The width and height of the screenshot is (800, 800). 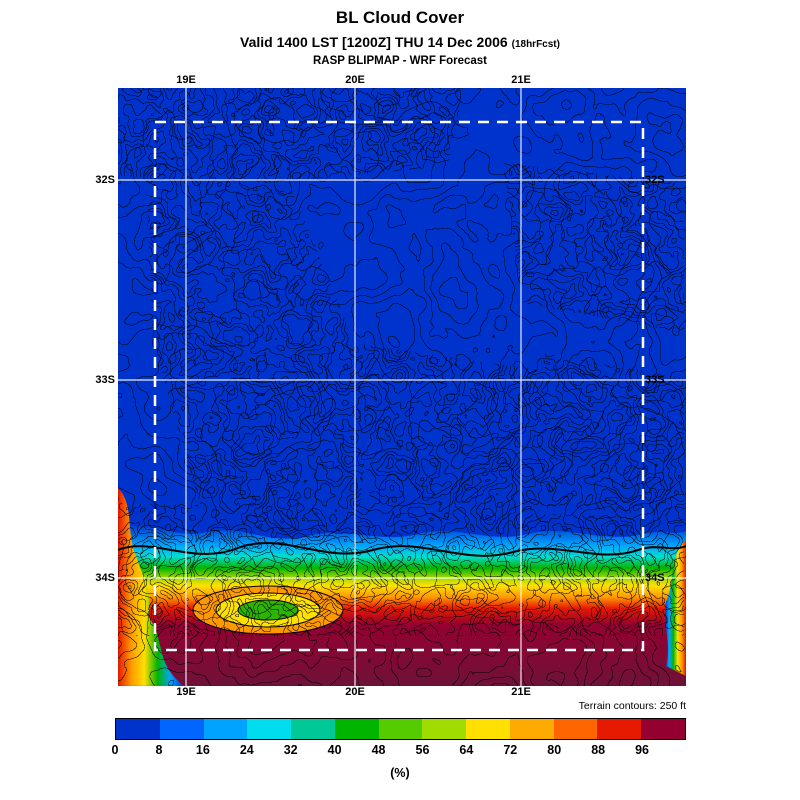 I want to click on lat-label-left: 32S, so click(x=105, y=180).